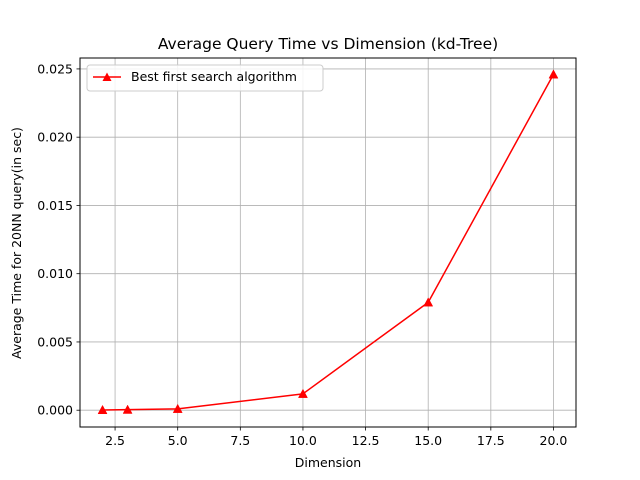 Image resolution: width=640 pixels, height=480 pixels. I want to click on legend-triangle-marker, so click(107, 76).